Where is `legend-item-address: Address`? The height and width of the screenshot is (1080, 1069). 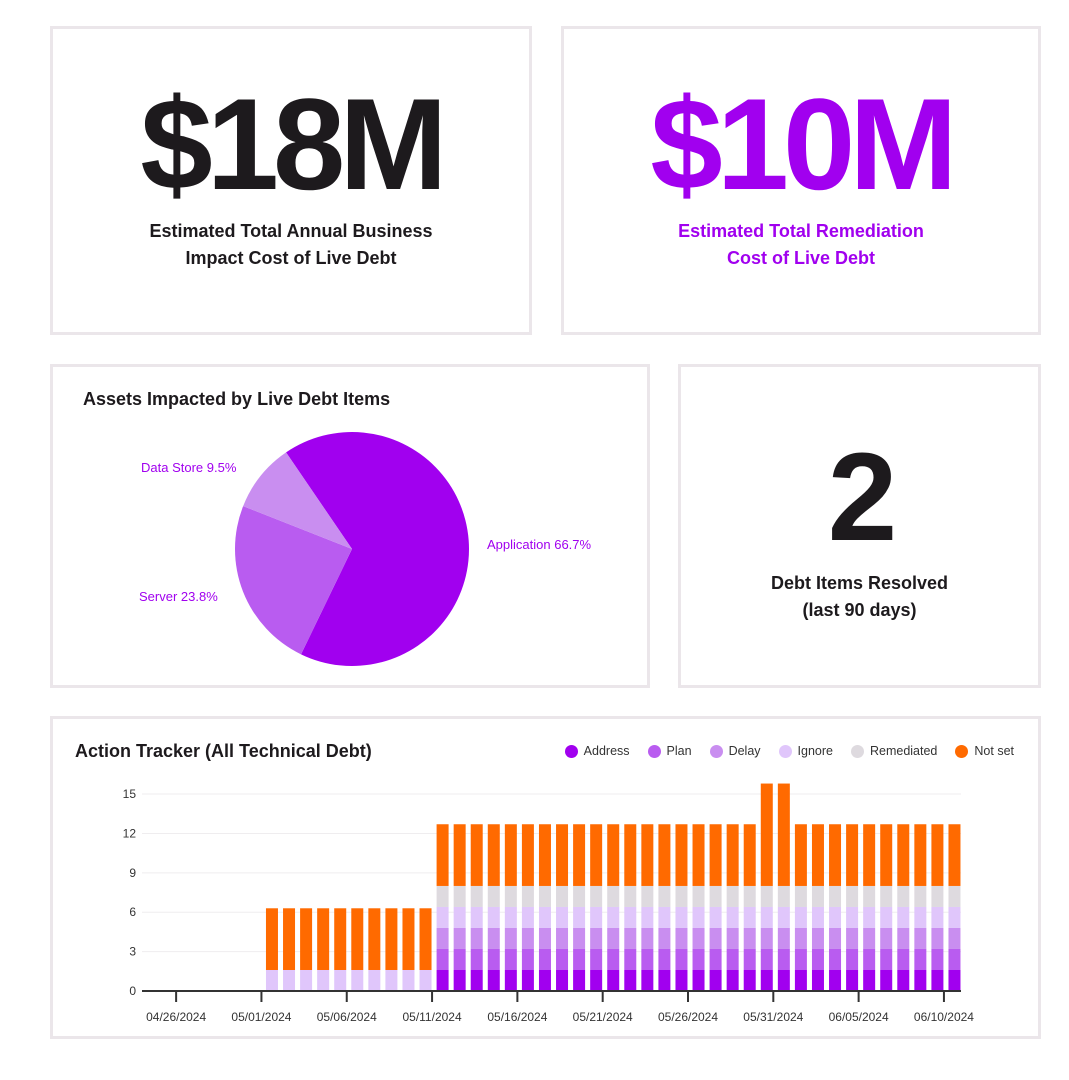 legend-item-address: Address is located at coordinates (597, 751).